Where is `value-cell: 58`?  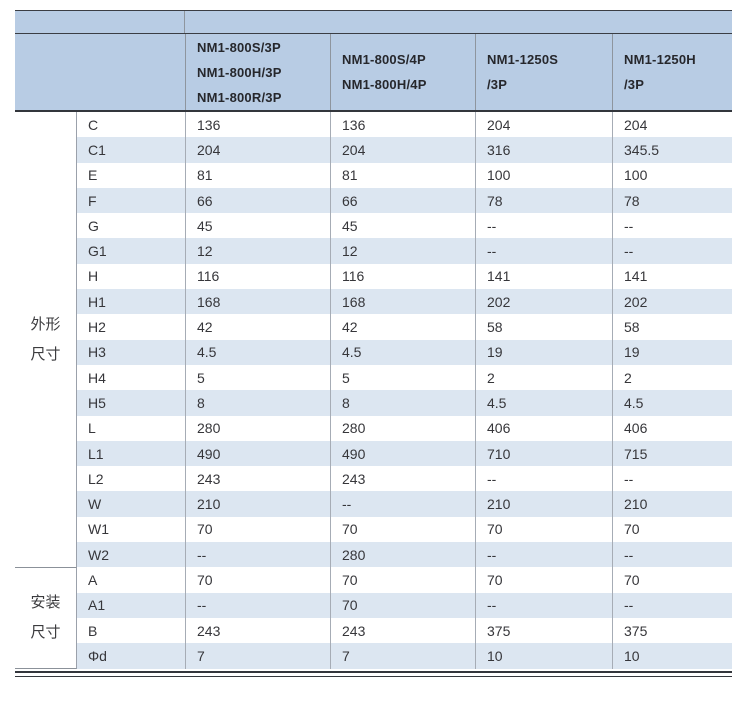
value-cell: 58 is located at coordinates (543, 327).